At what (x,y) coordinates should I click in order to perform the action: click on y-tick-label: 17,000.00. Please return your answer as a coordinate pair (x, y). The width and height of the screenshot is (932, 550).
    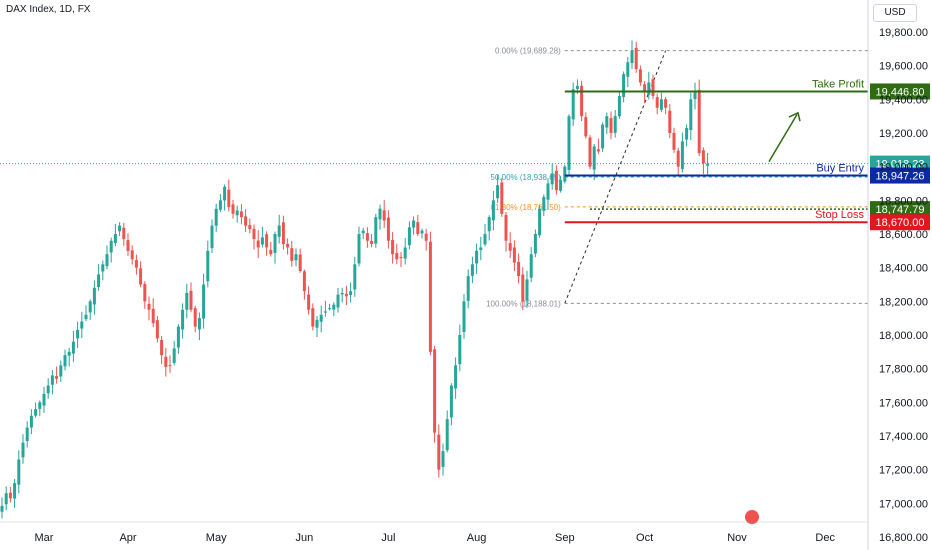
    Looking at the image, I should click on (903, 504).